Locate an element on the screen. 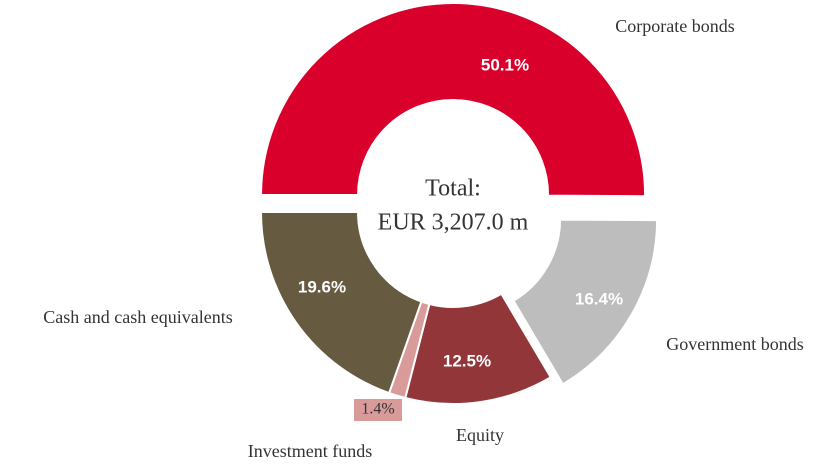  center-label: EUR 3,207.0 m is located at coordinates (453, 223).